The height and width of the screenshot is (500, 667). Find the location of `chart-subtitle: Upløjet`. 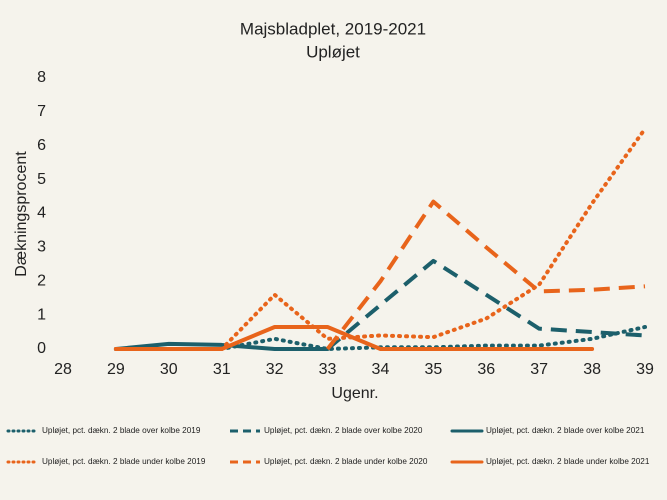

chart-subtitle: Upløjet is located at coordinates (333, 51).